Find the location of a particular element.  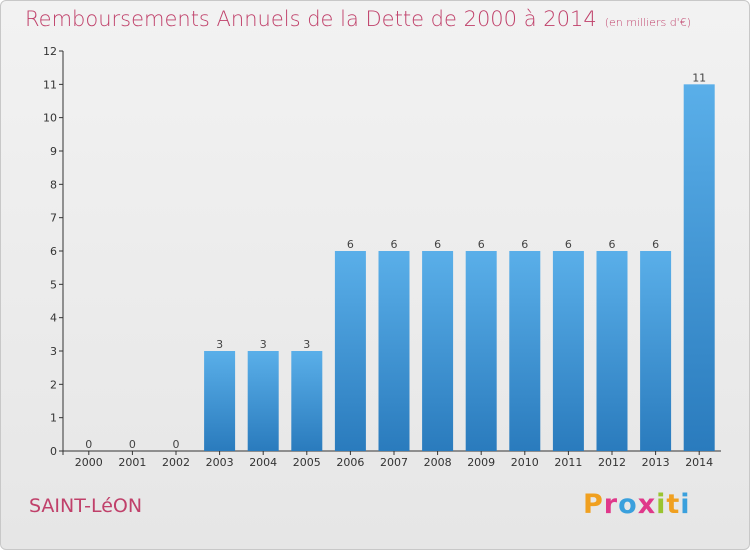

y-tick-label: 3 is located at coordinates (53, 351).